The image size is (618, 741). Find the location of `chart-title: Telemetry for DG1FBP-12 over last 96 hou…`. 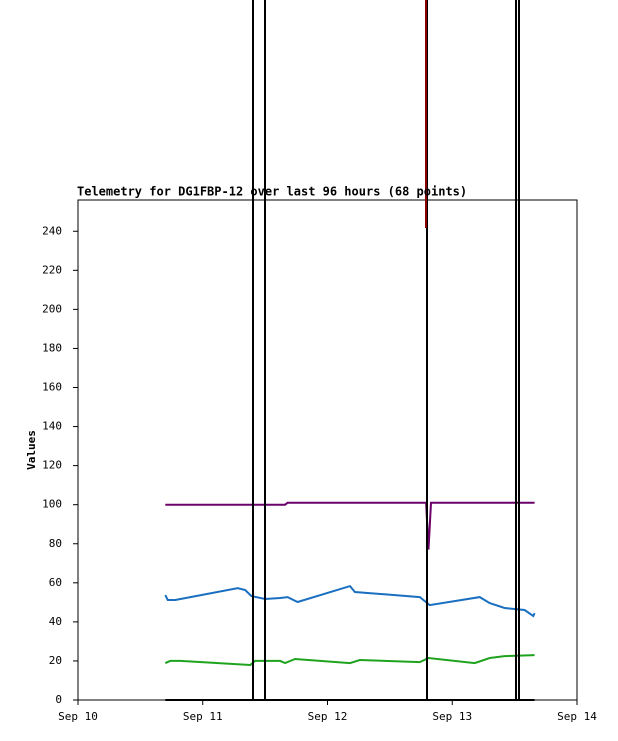

chart-title: Telemetry for DG1FBP-12 over last 96 hou… is located at coordinates (272, 192).